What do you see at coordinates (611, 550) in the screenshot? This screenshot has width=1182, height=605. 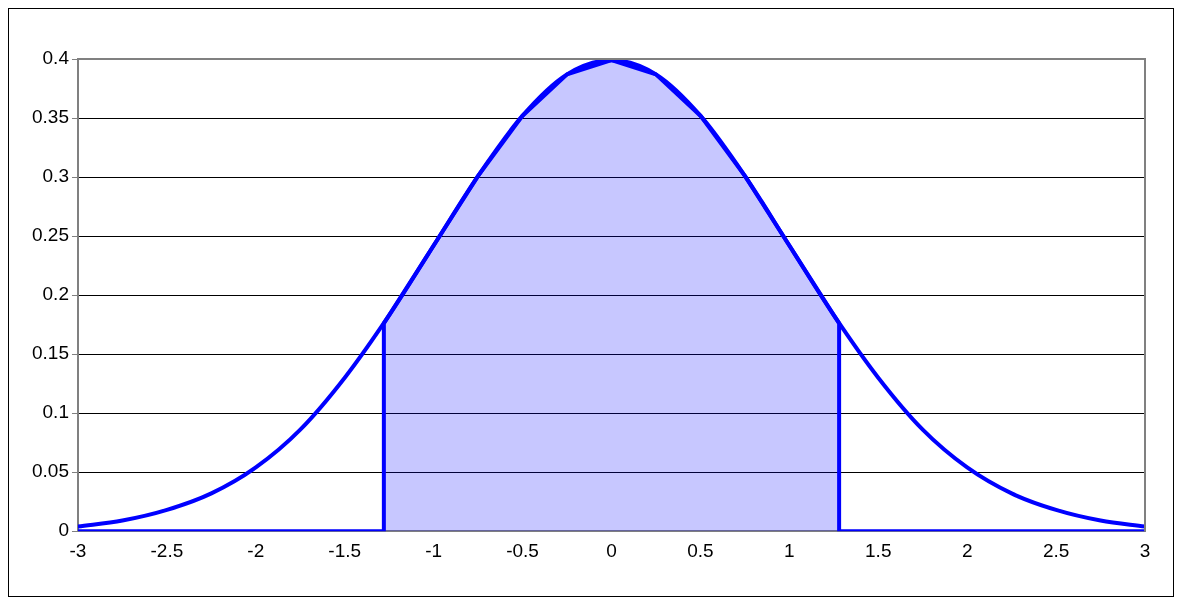 I see `x-tick-label: 0` at bounding box center [611, 550].